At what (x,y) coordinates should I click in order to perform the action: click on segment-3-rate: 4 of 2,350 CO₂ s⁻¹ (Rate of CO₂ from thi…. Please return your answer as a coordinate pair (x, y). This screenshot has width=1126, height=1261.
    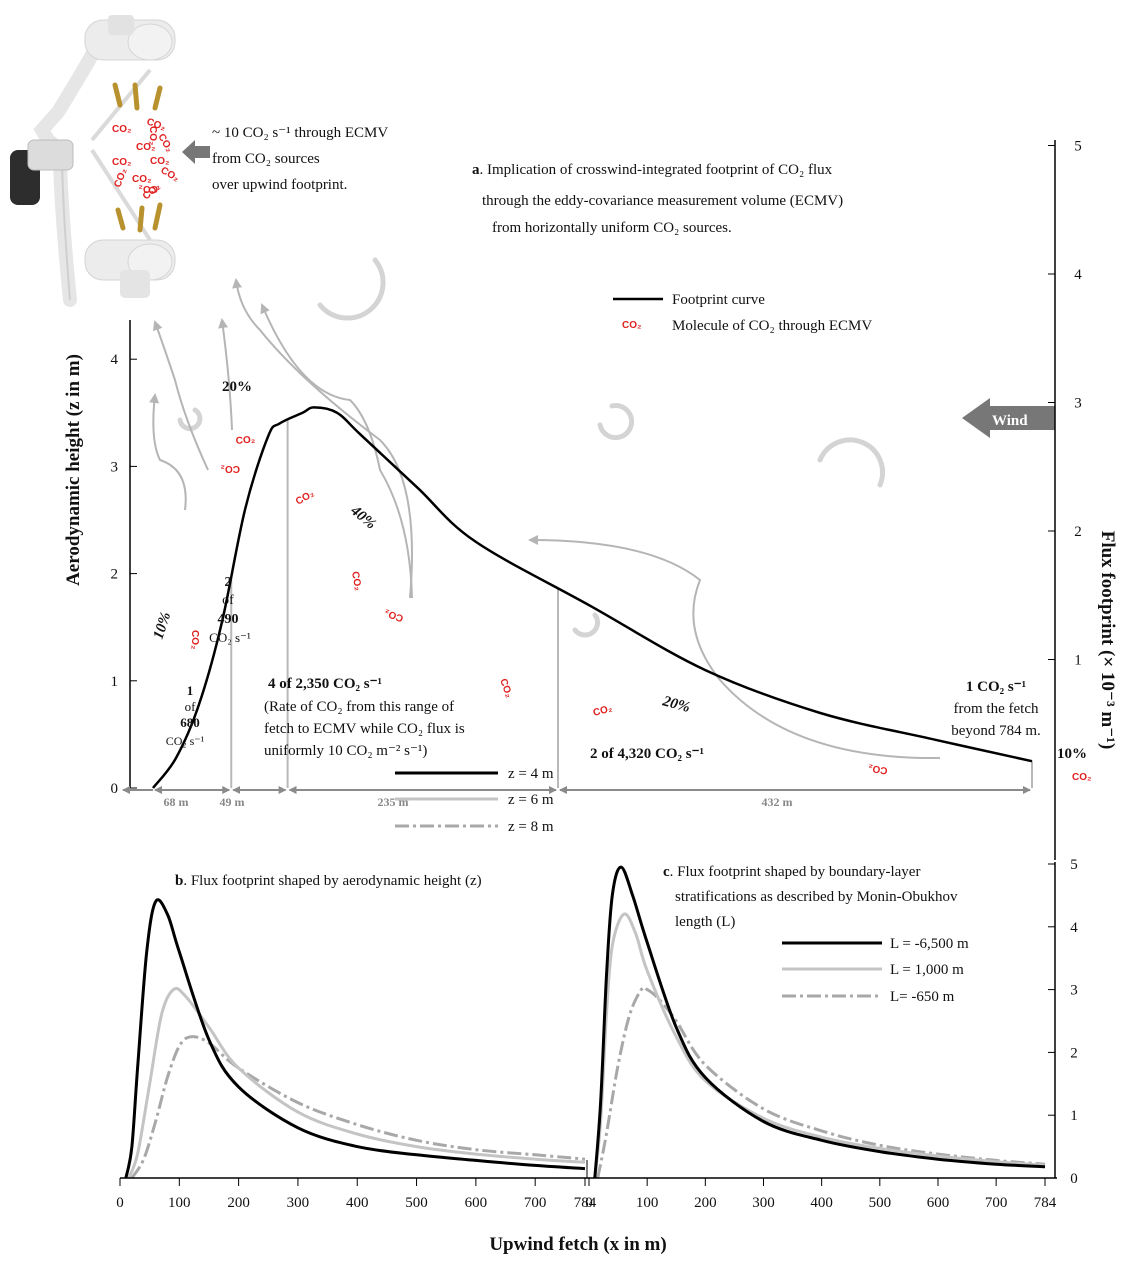
    Looking at the image, I should click on (364, 717).